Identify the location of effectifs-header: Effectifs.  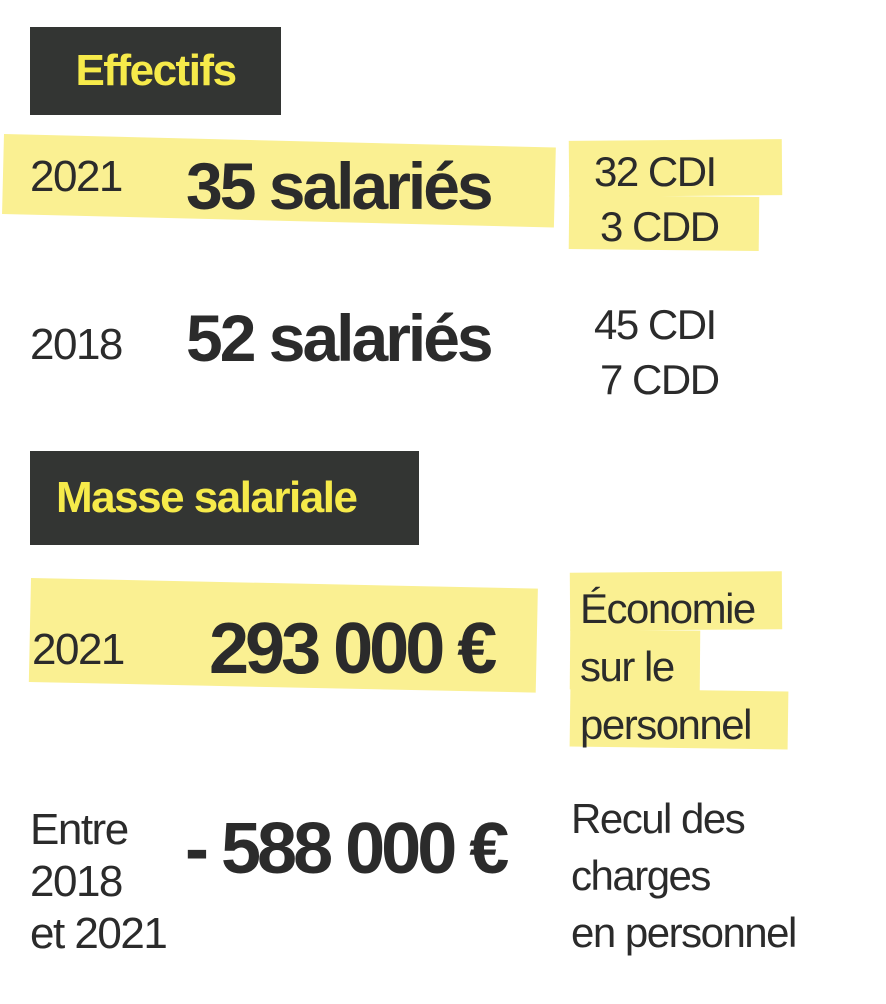
(155, 71).